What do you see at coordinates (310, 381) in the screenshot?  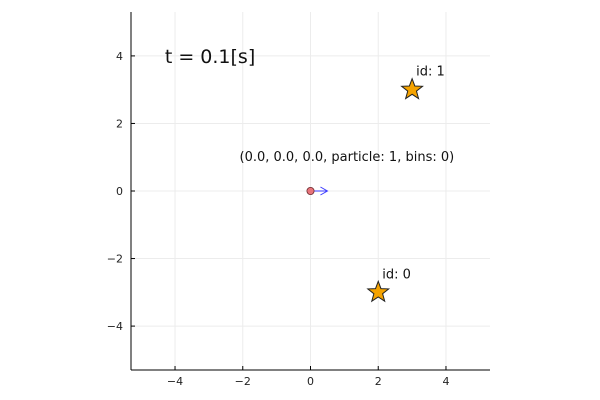 I see `x-tick-label: 0` at bounding box center [310, 381].